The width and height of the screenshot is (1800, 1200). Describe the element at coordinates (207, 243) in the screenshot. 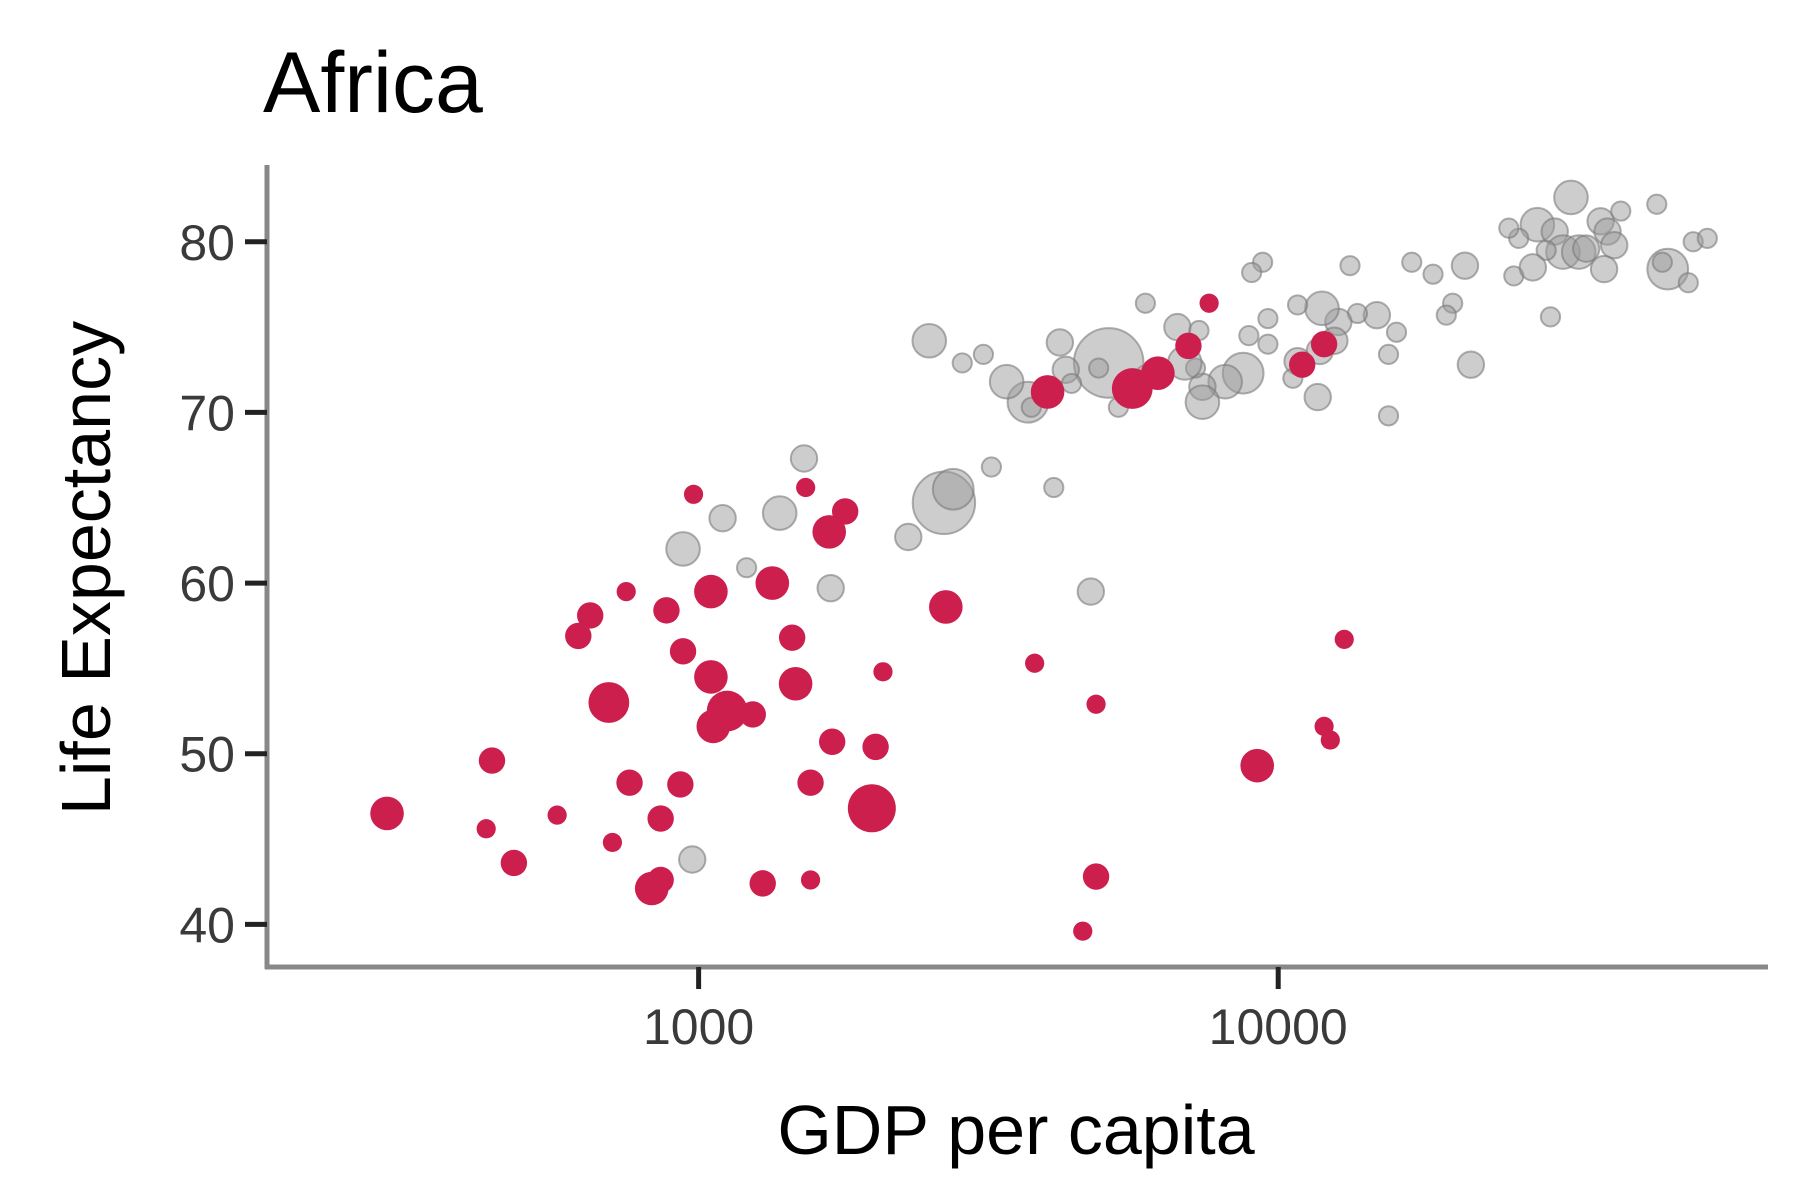

I see `y-tick-label: 80` at that location.